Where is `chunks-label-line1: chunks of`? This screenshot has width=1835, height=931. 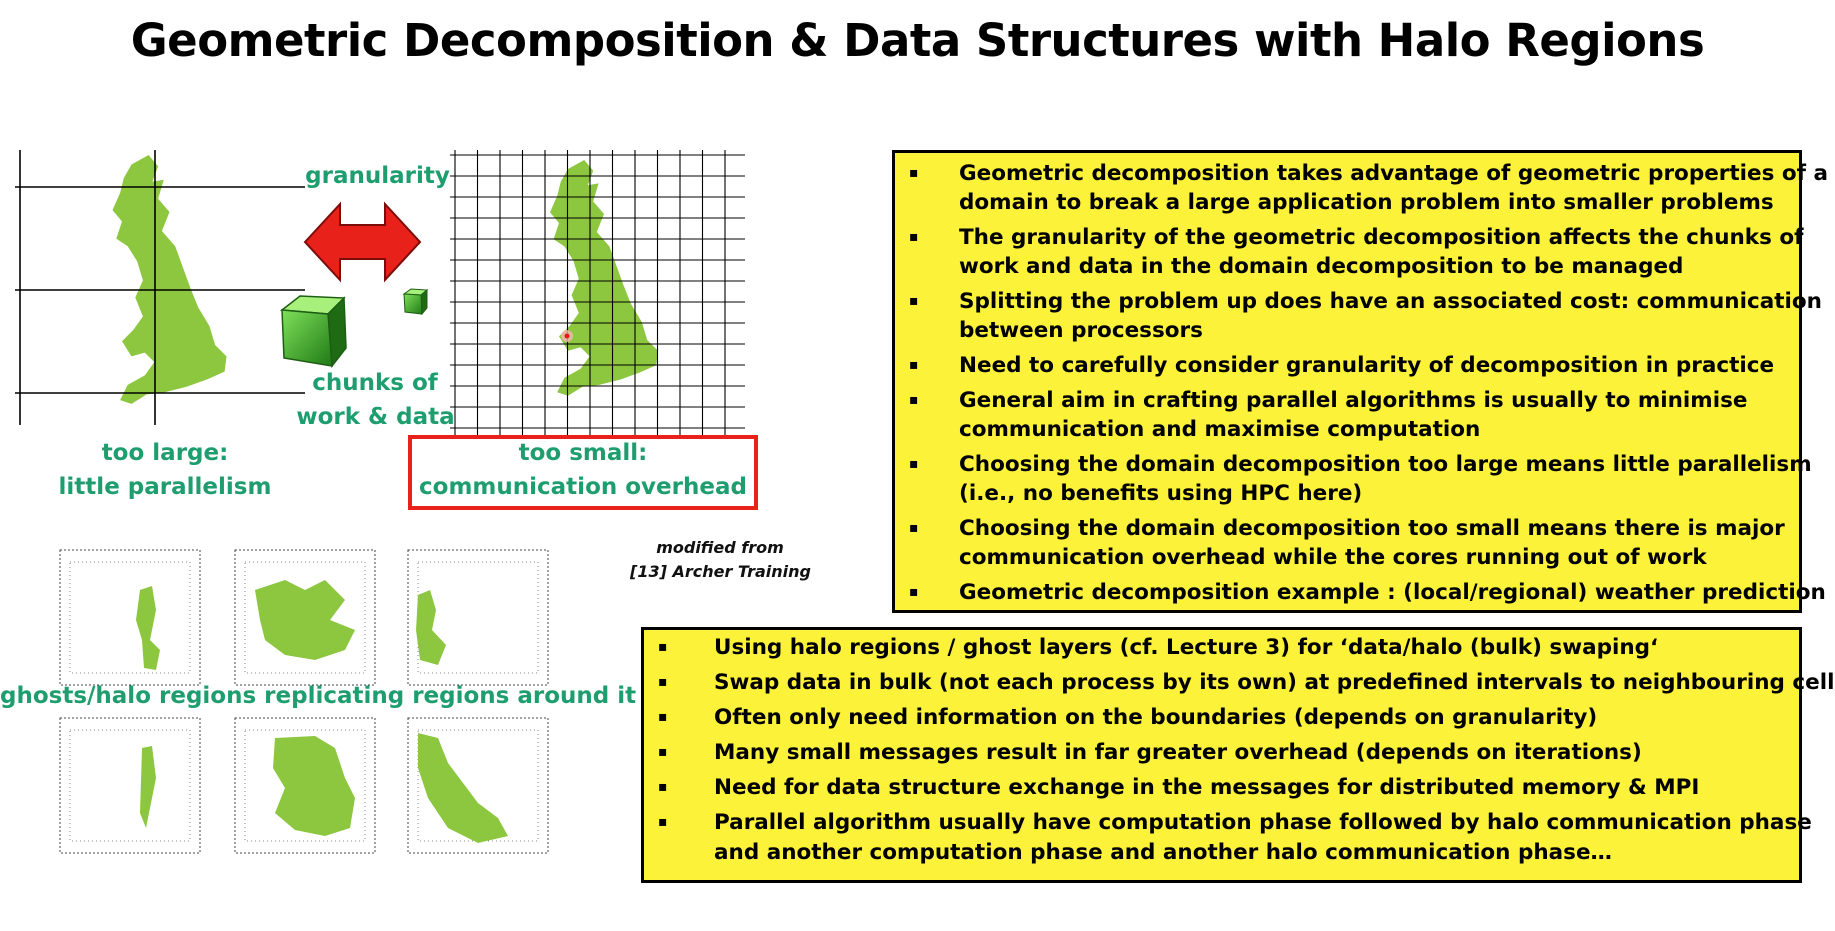 chunks-label-line1: chunks of is located at coordinates (375, 383).